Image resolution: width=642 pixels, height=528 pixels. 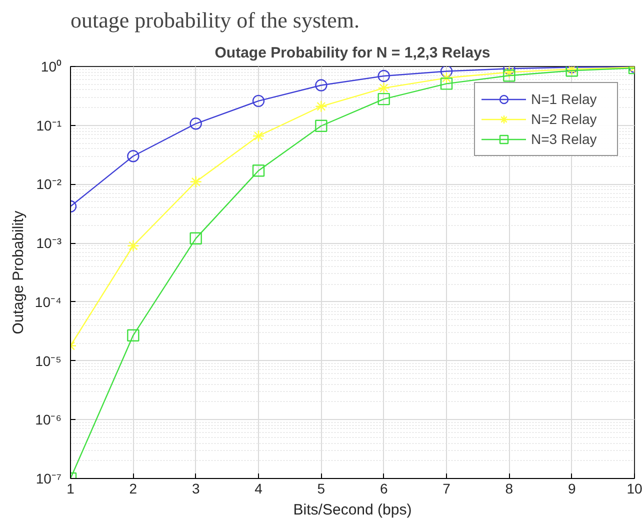 I want to click on y-tick-label: 10⁻⁶, so click(x=48, y=420).